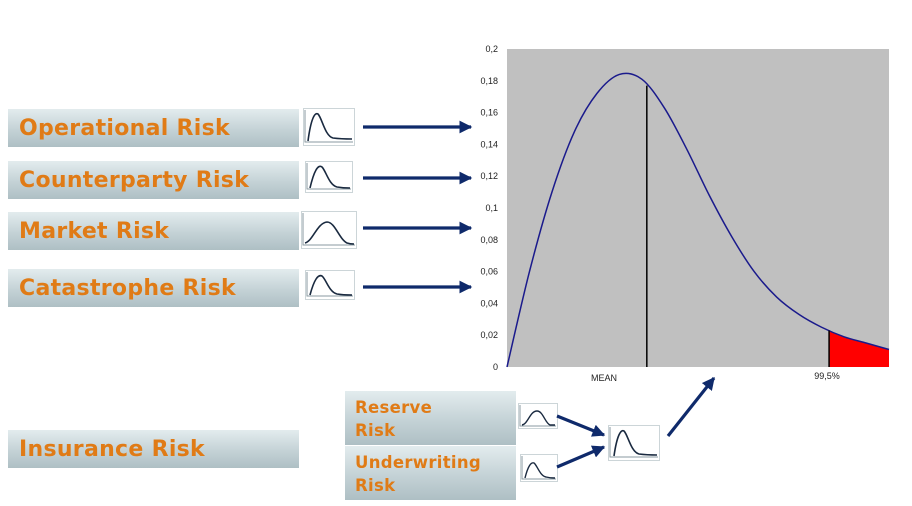 The height and width of the screenshot is (506, 912). What do you see at coordinates (430, 473) in the screenshot?
I see `sub-risk-box-underwriting: Underwriting Risk` at bounding box center [430, 473].